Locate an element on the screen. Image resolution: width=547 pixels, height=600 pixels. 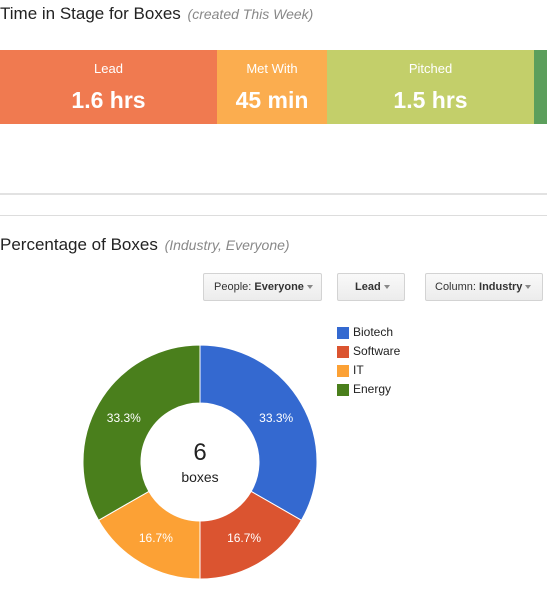
percentage-subtitle: (Industry, Everyone) is located at coordinates (227, 245).